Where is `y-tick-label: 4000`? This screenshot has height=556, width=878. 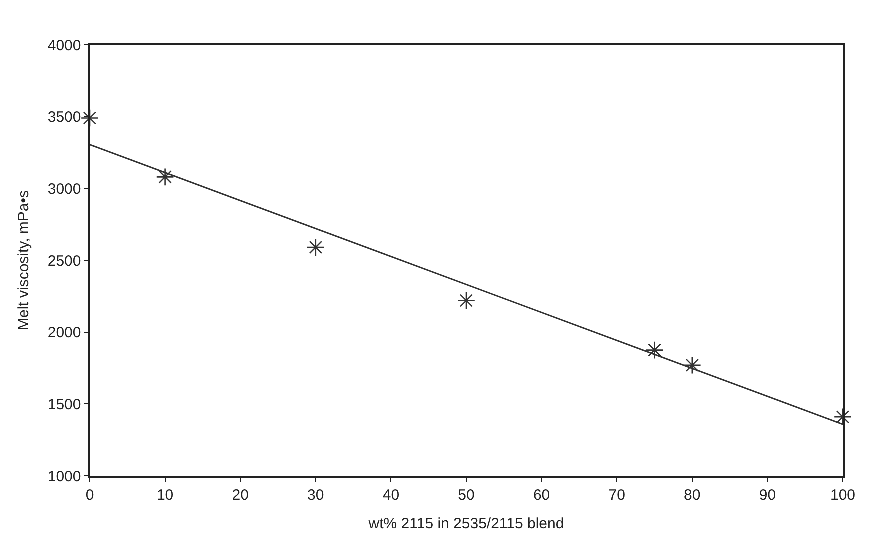
y-tick-label: 4000 is located at coordinates (65, 45).